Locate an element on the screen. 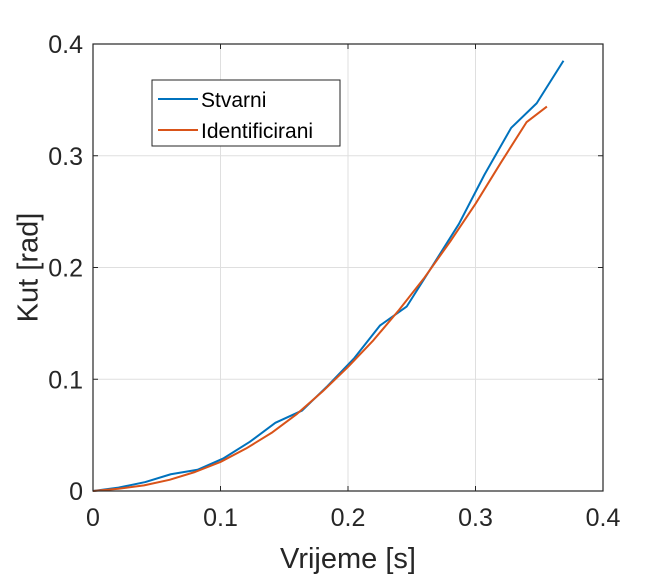 This screenshot has width=667, height=576. x-tick-label: 0.1 is located at coordinates (220, 518).